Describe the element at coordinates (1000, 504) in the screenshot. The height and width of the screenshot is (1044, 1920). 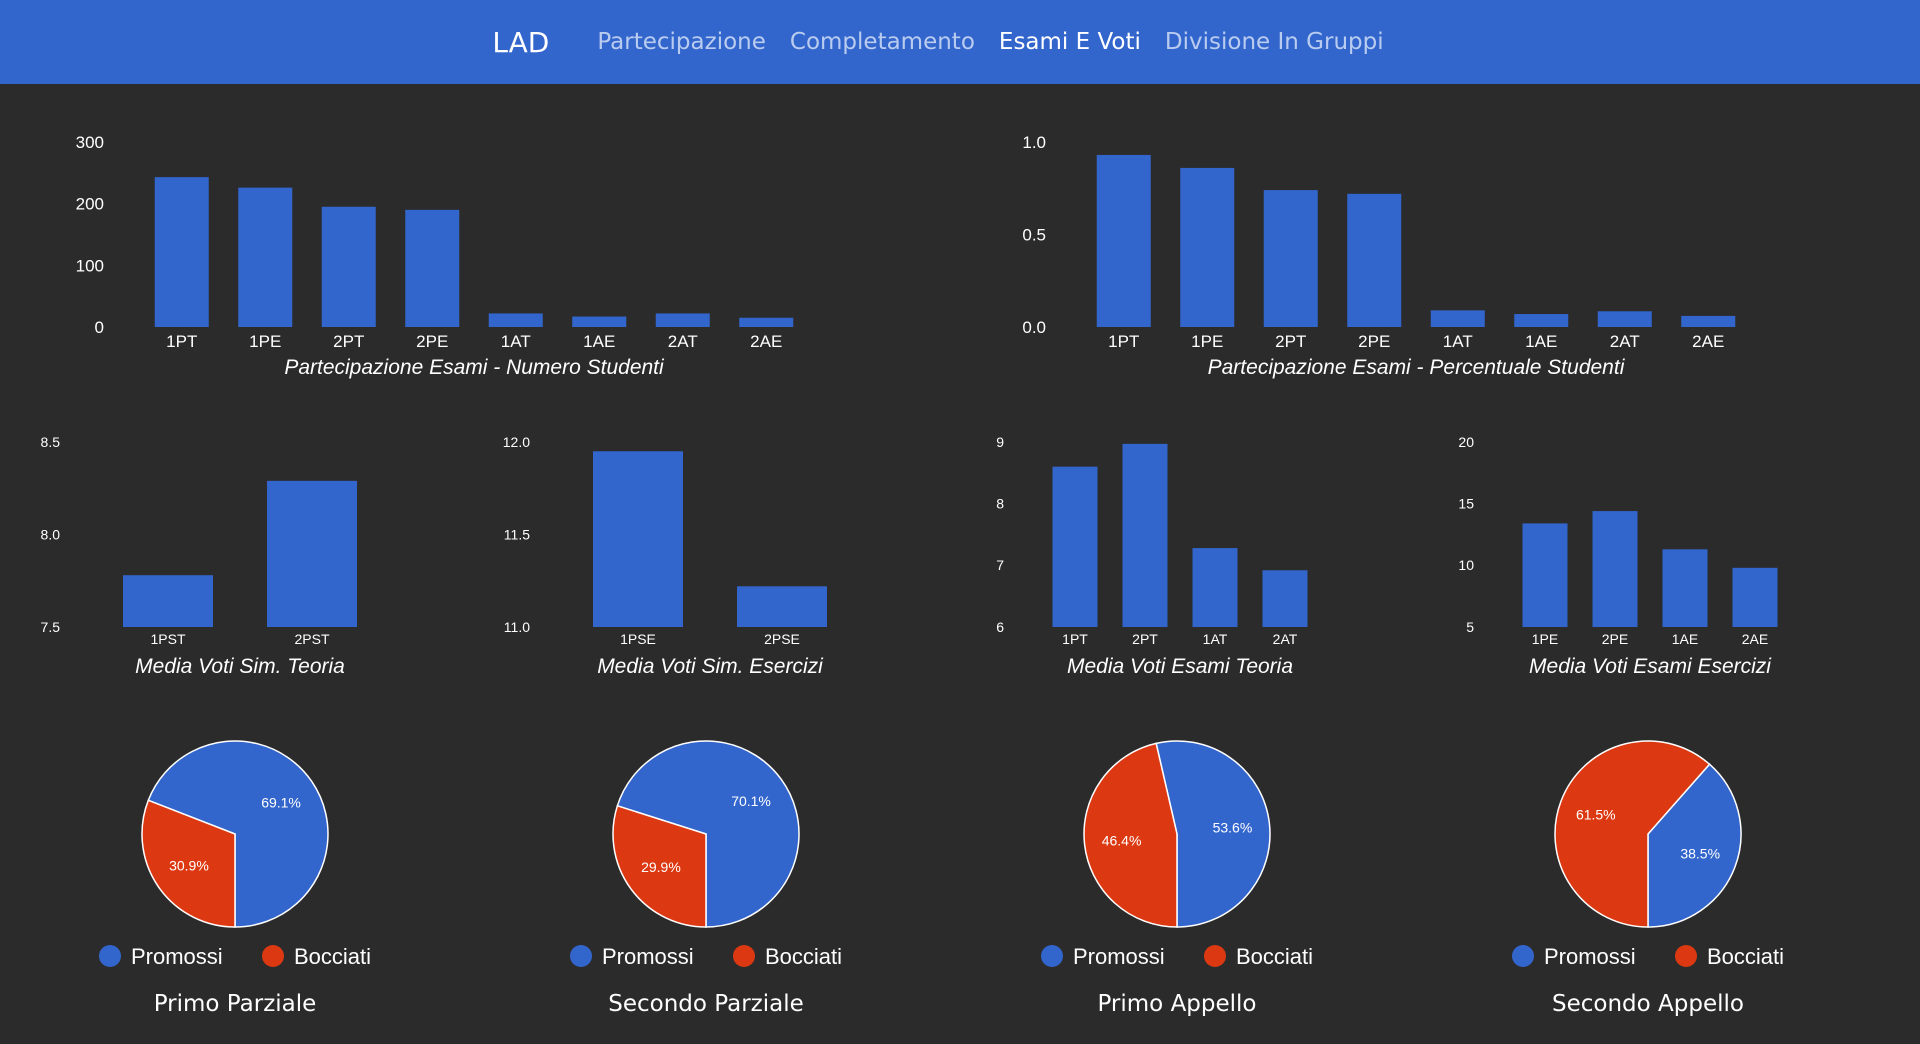
I see `y-tick-label: 8` at that location.